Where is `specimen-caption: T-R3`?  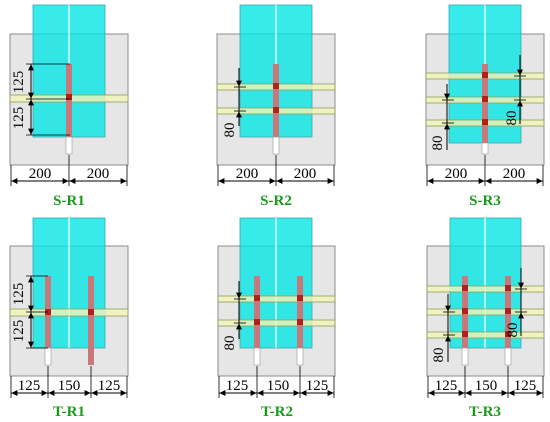
specimen-caption: T-R3 is located at coordinates (485, 412).